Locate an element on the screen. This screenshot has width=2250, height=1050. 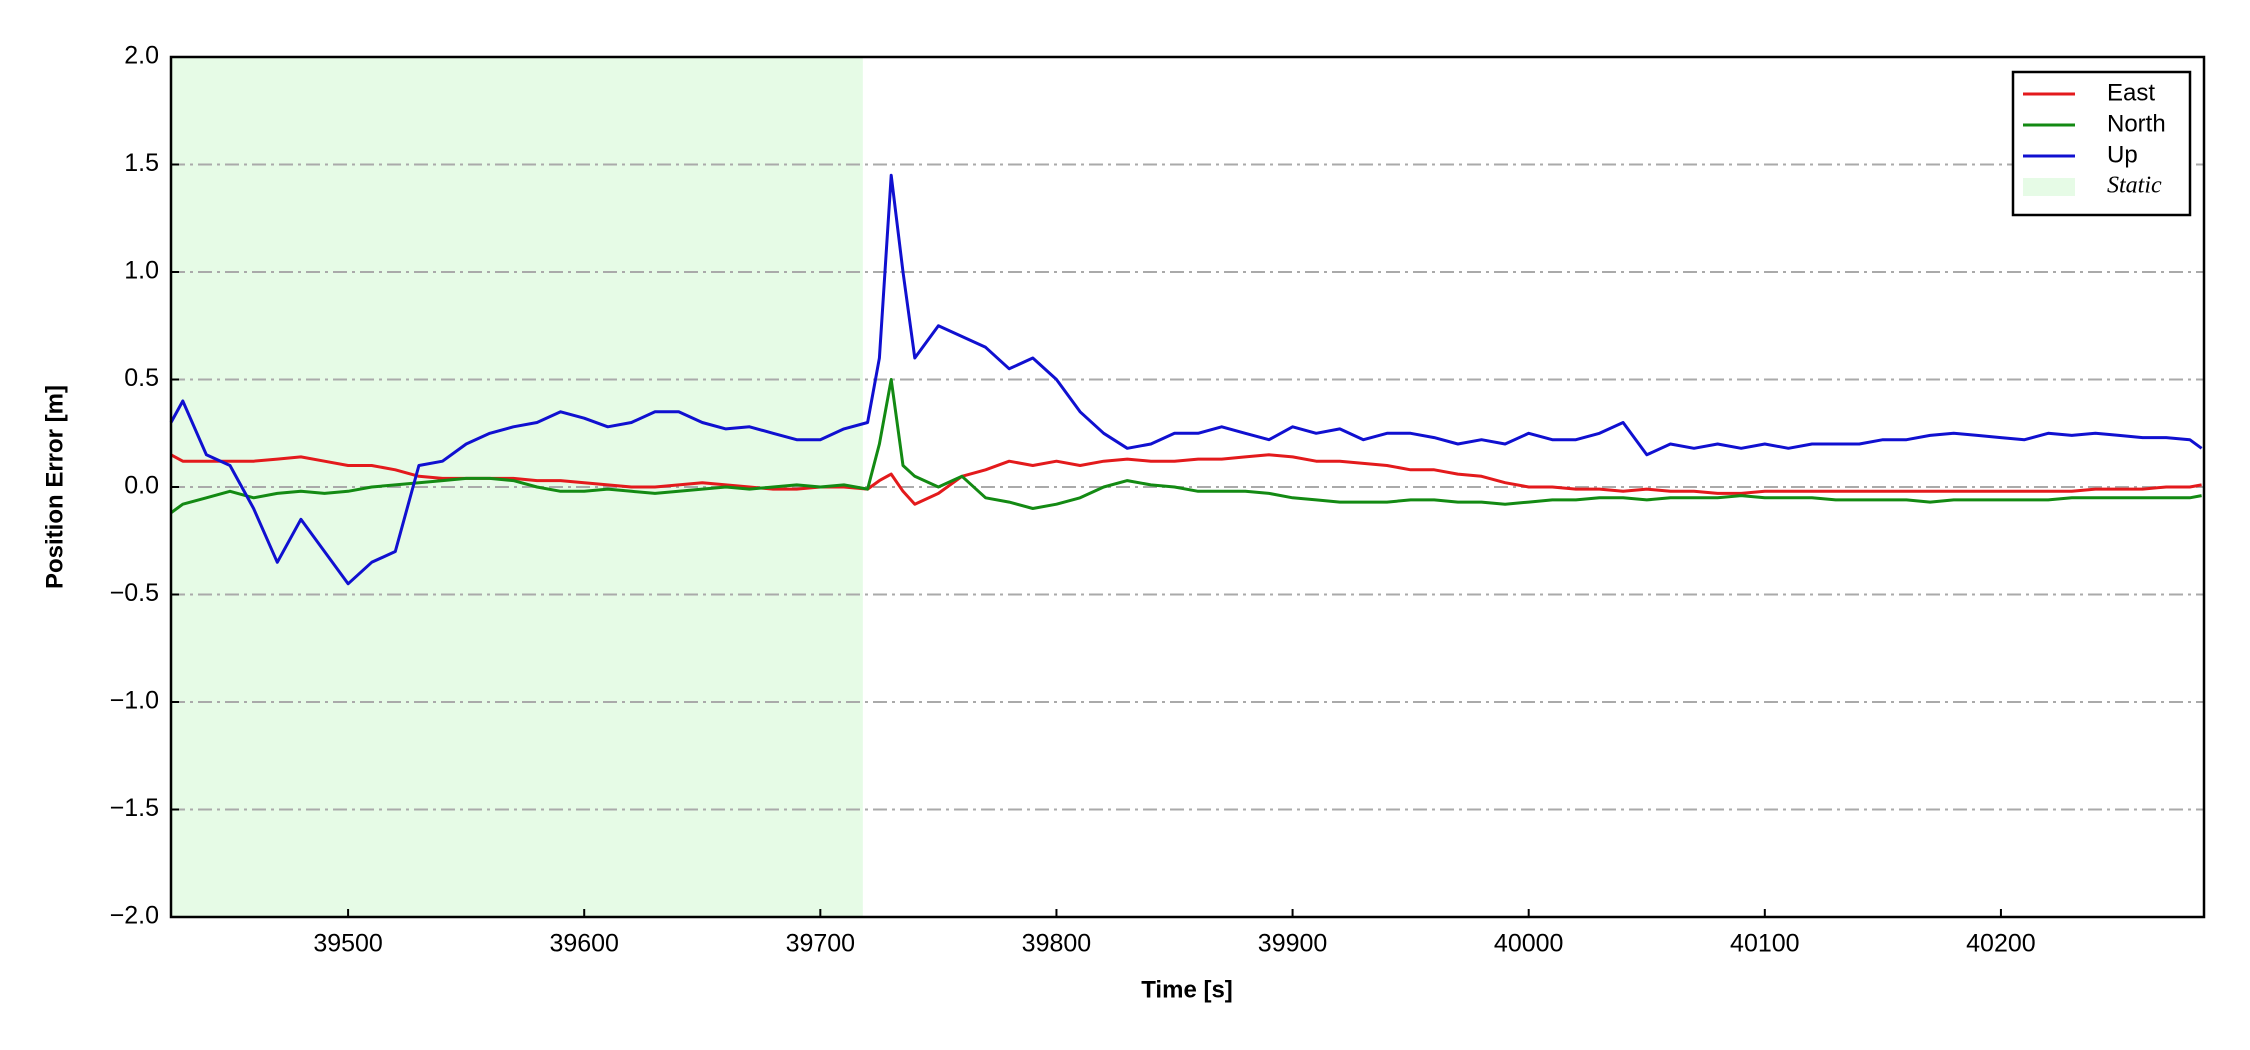
x-axis-label: Time [s] is located at coordinates (1187, 989).